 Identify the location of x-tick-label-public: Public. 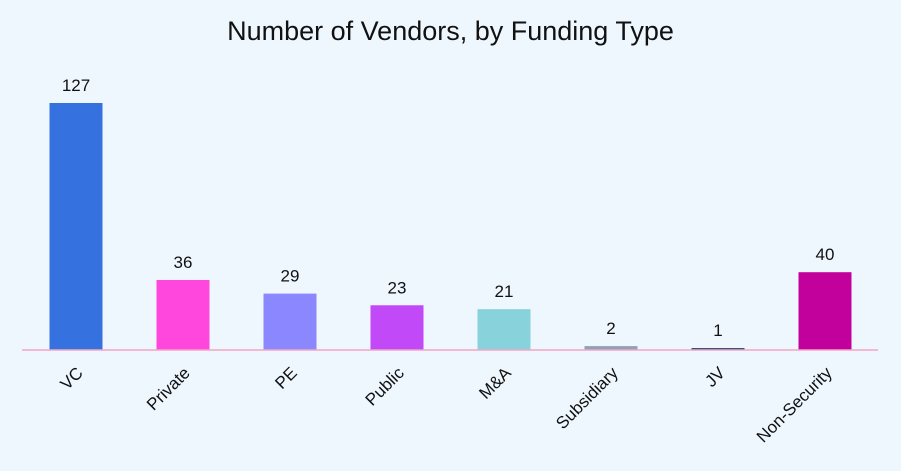
(385, 386).